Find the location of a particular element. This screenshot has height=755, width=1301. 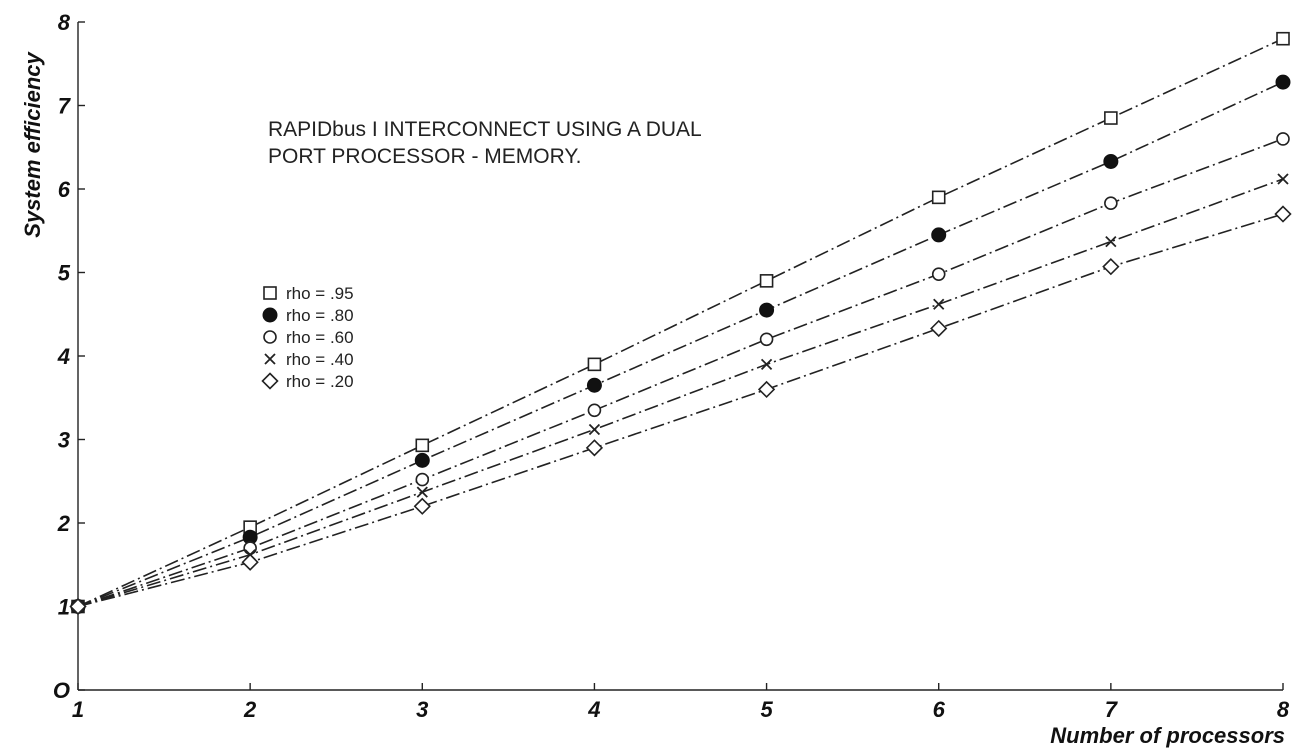

x-tick-label: 8 is located at coordinates (1283, 709).